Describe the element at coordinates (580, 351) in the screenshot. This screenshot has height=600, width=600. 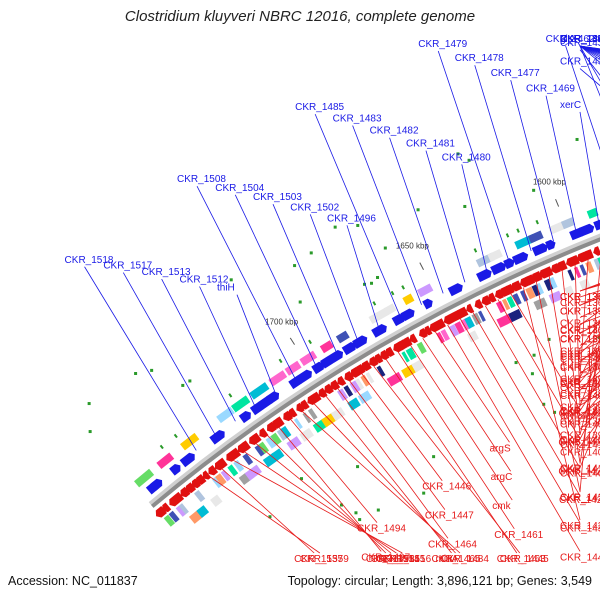
I see `reverse-gene-label: CKR_1392` at that location.